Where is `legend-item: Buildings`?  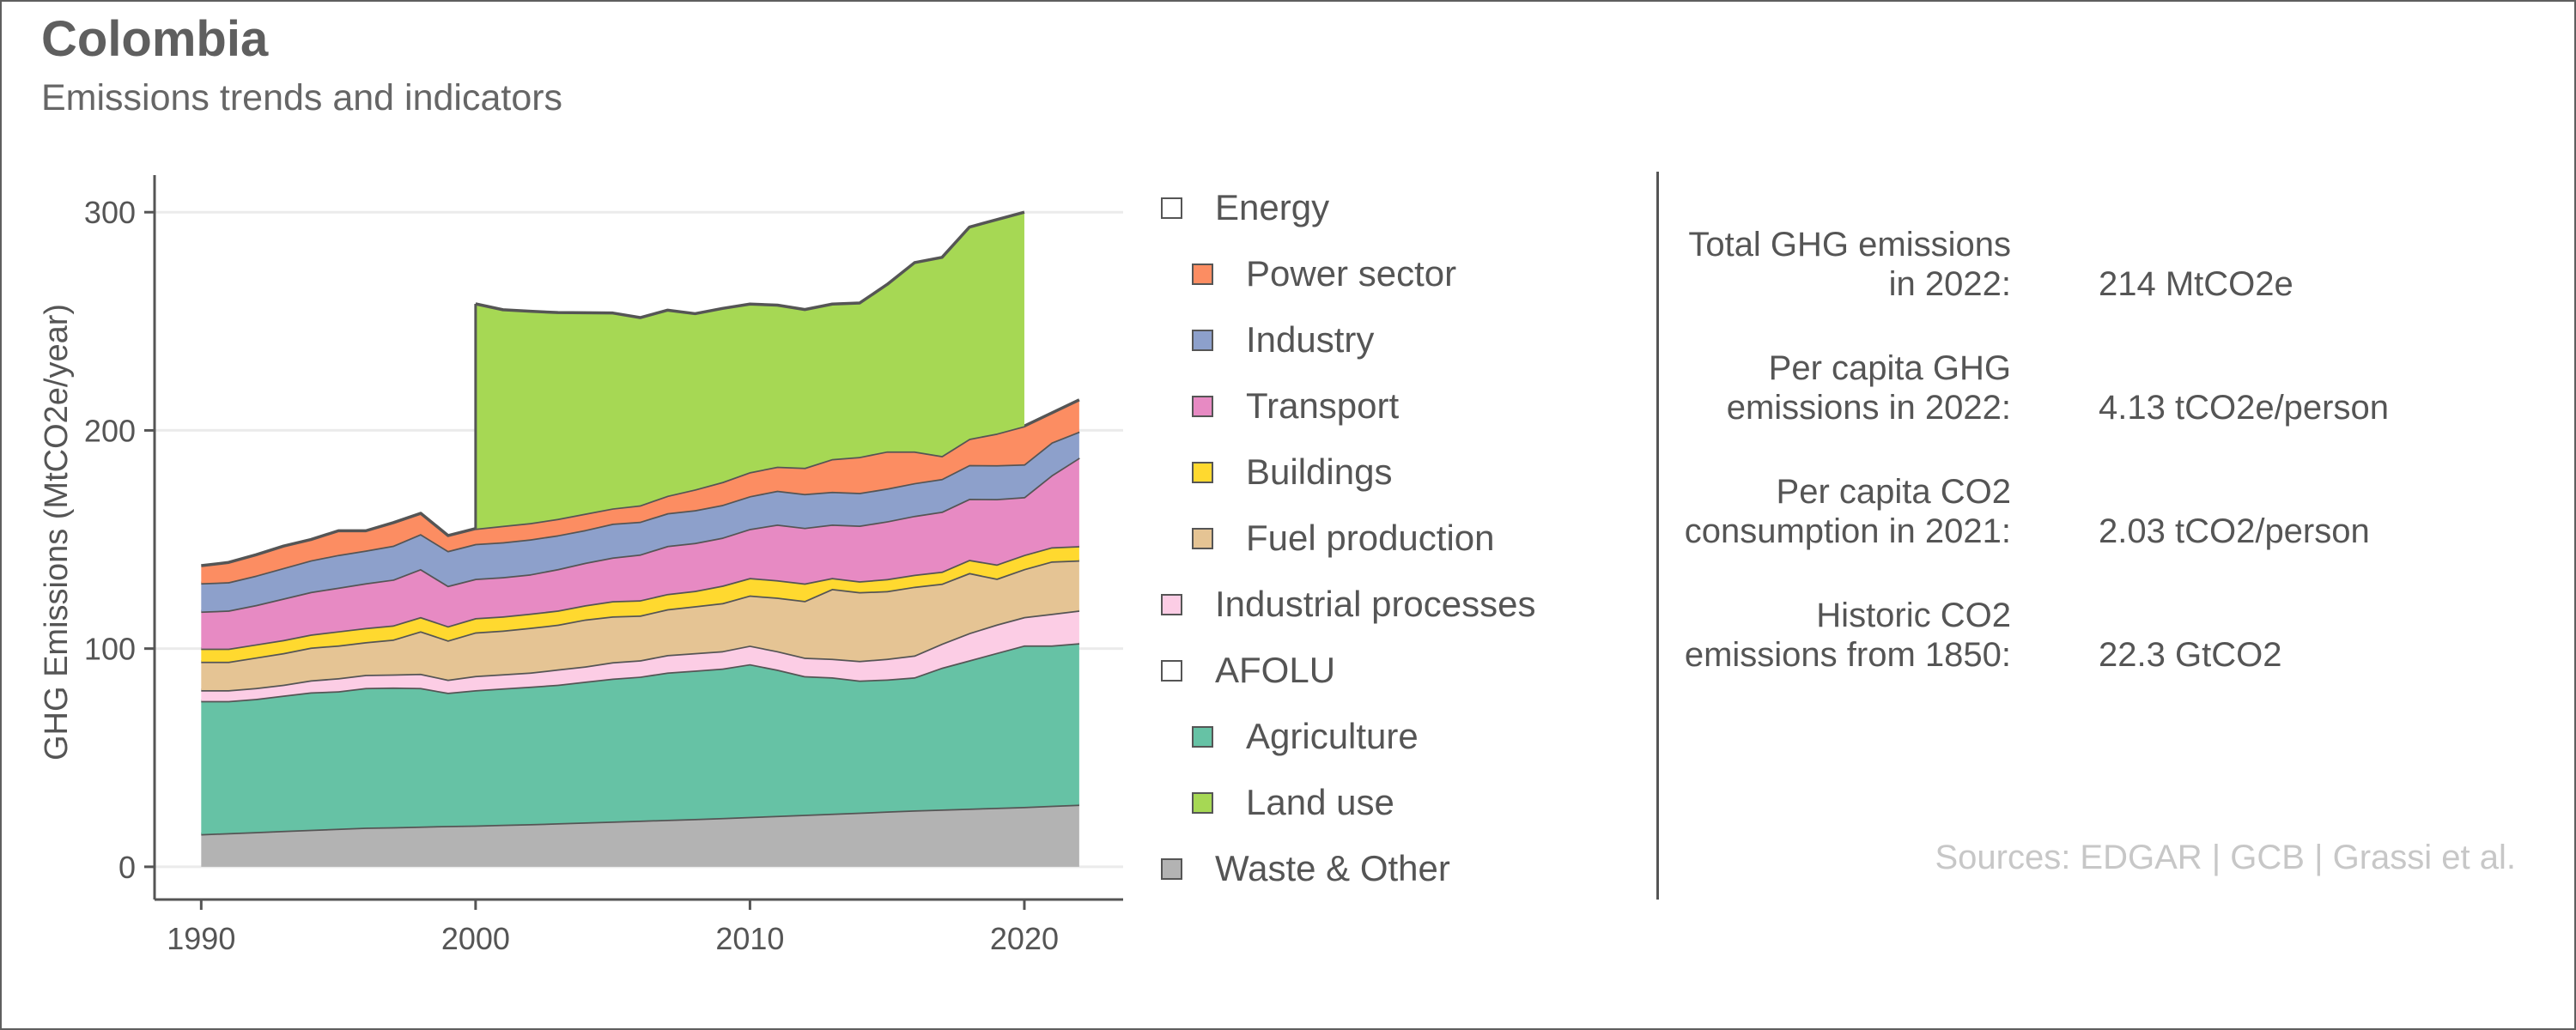 legend-item: Buildings is located at coordinates (1292, 472).